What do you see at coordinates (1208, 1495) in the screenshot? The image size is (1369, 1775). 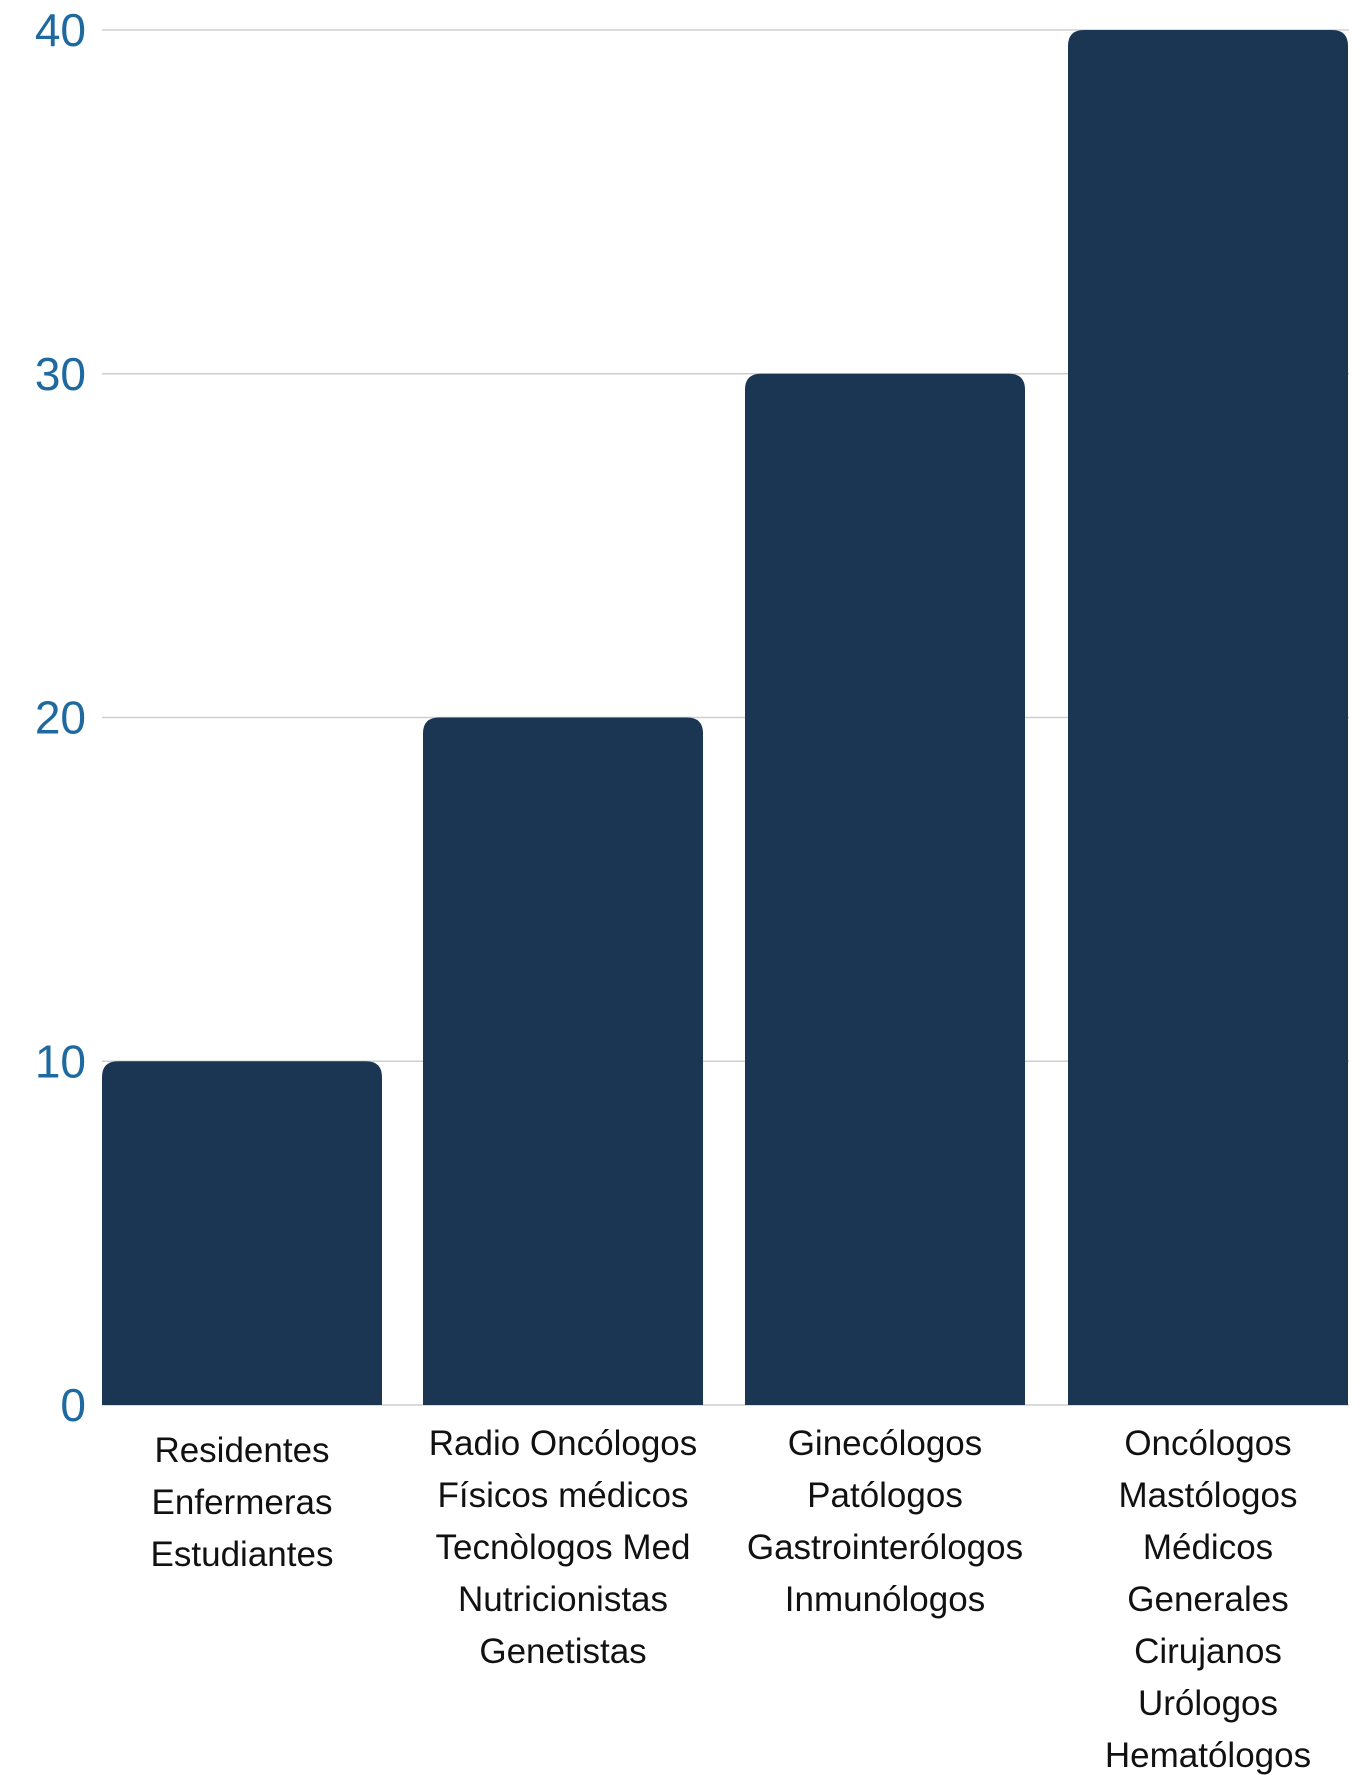 I see `x-category-label-line: Mastólogos` at bounding box center [1208, 1495].